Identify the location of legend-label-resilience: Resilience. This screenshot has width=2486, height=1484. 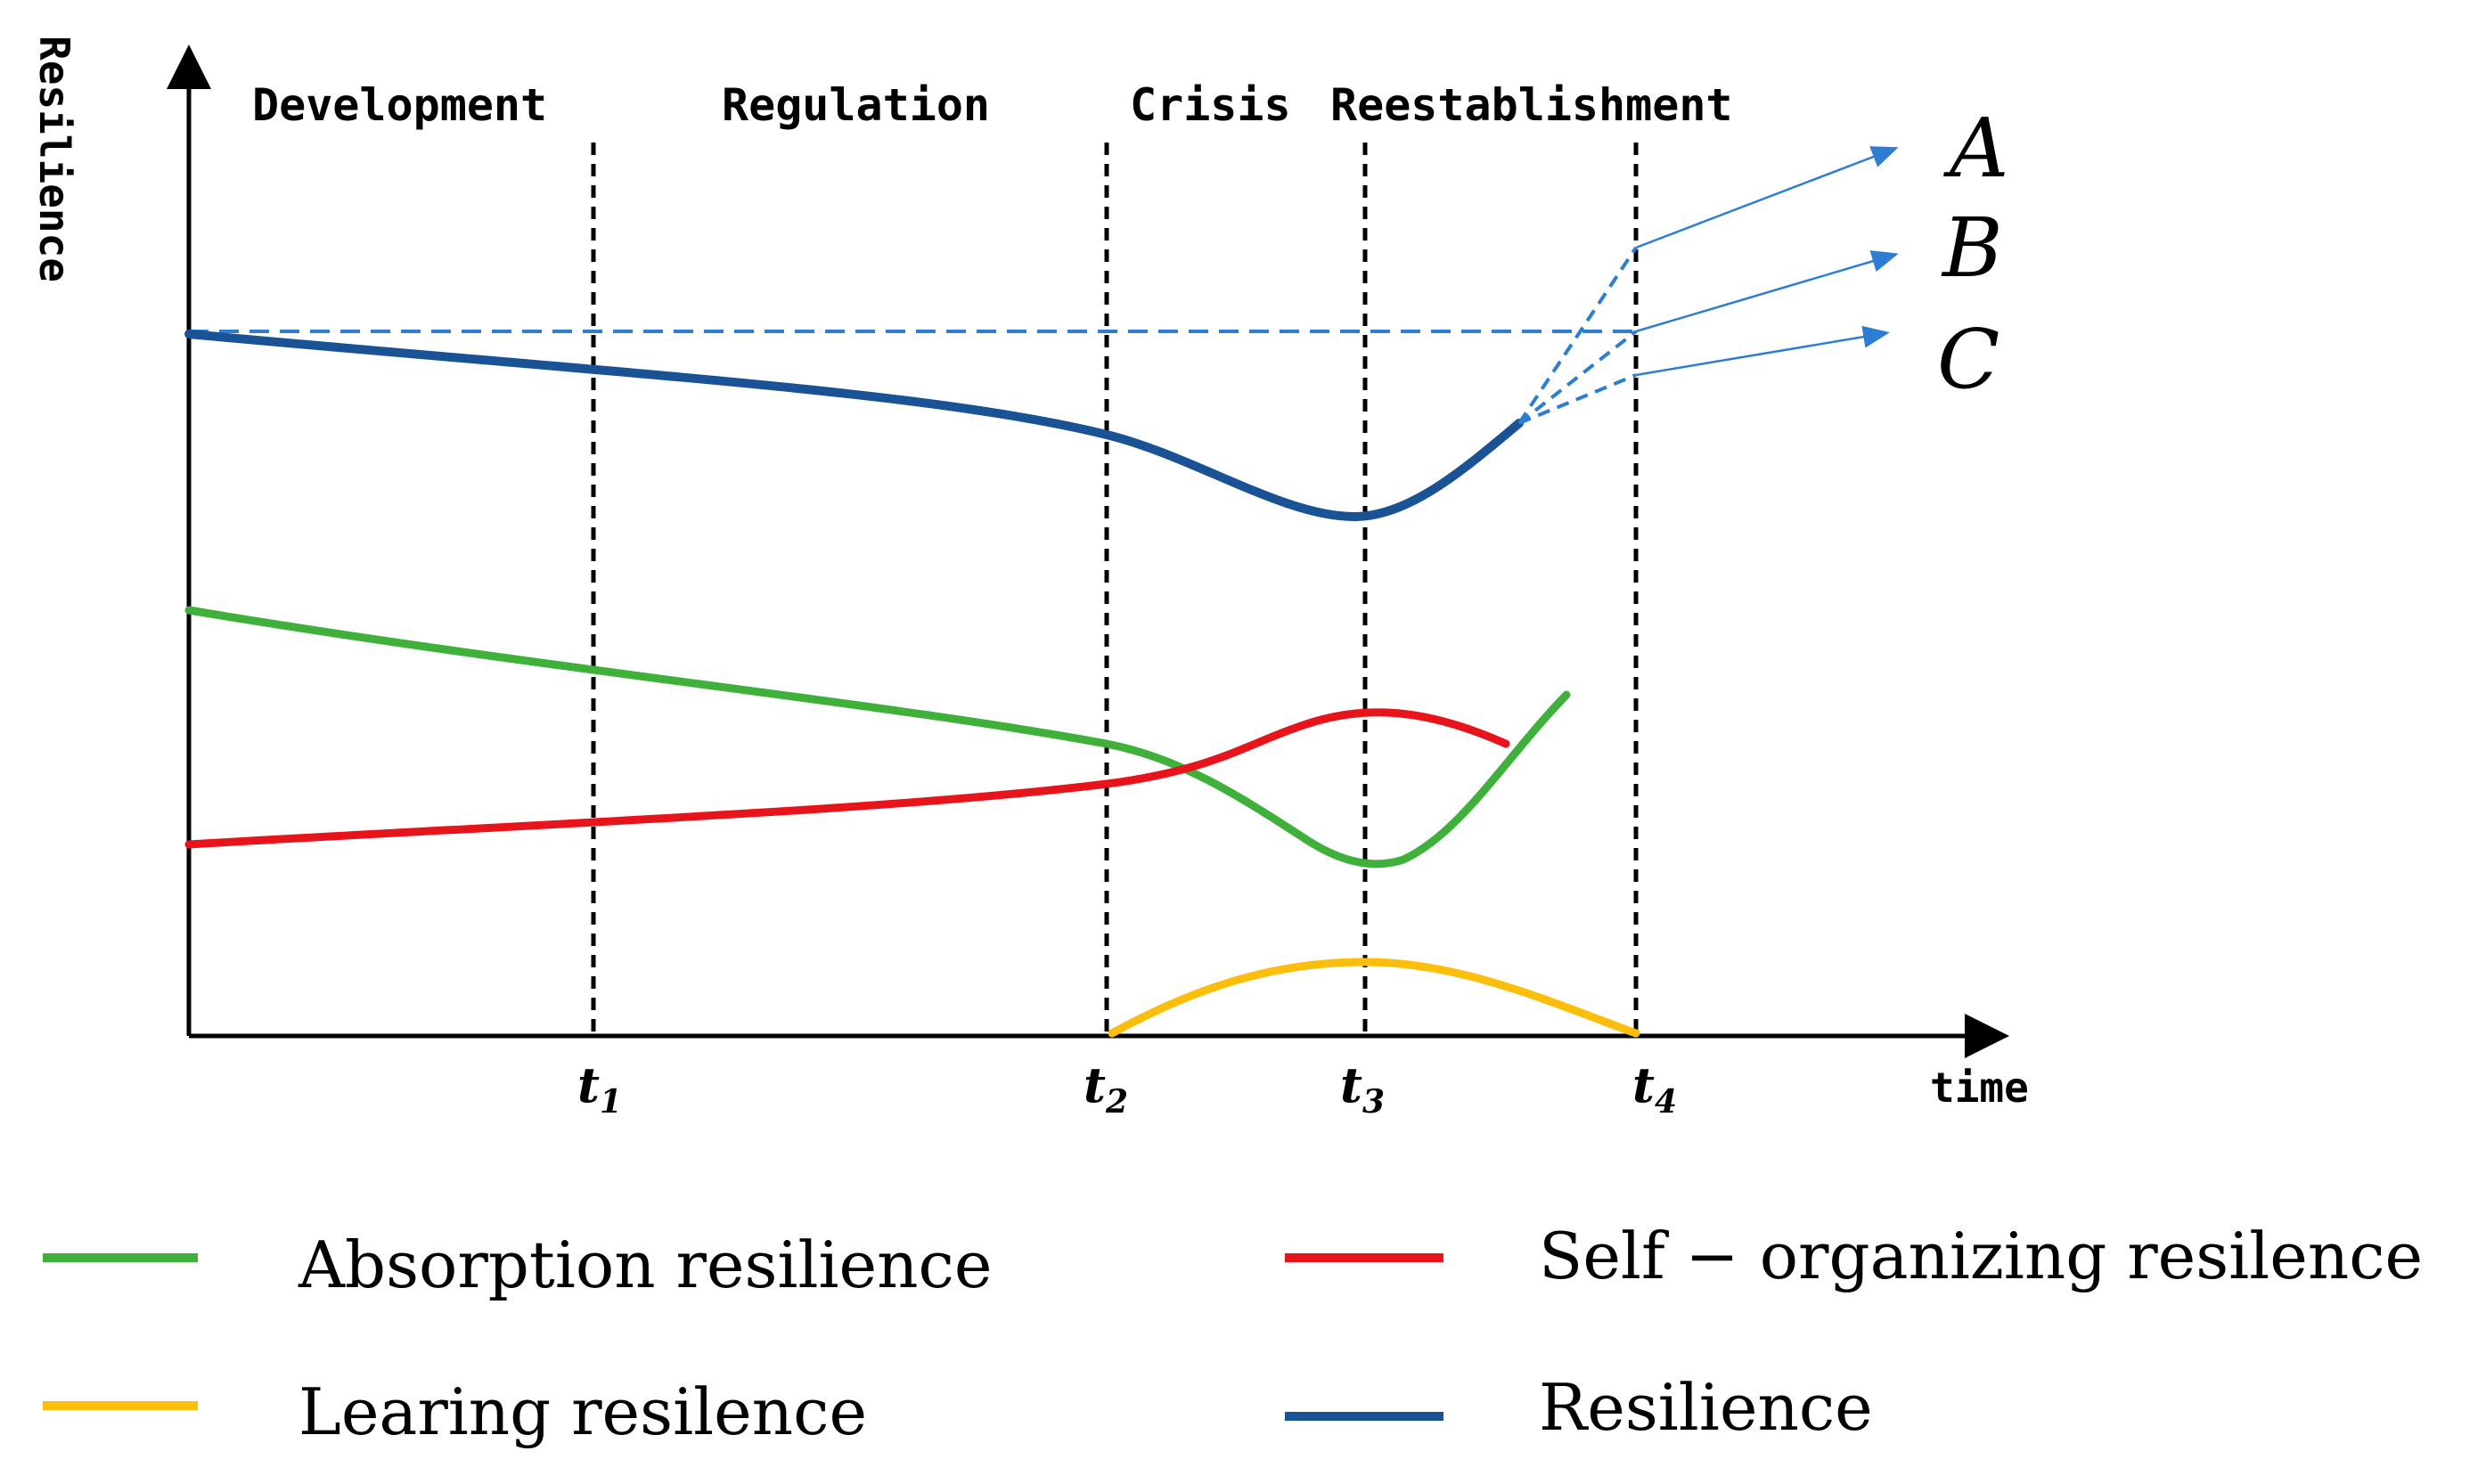
(1706, 1408).